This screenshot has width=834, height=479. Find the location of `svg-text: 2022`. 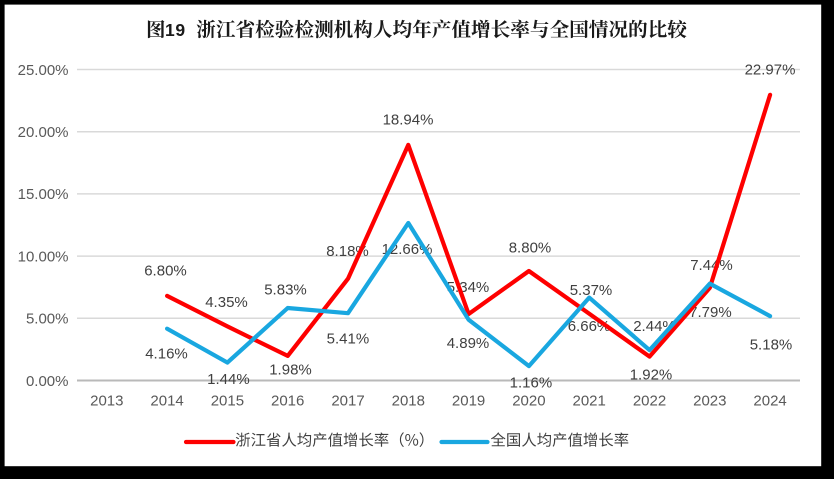

svg-text: 2022 is located at coordinates (649, 401).